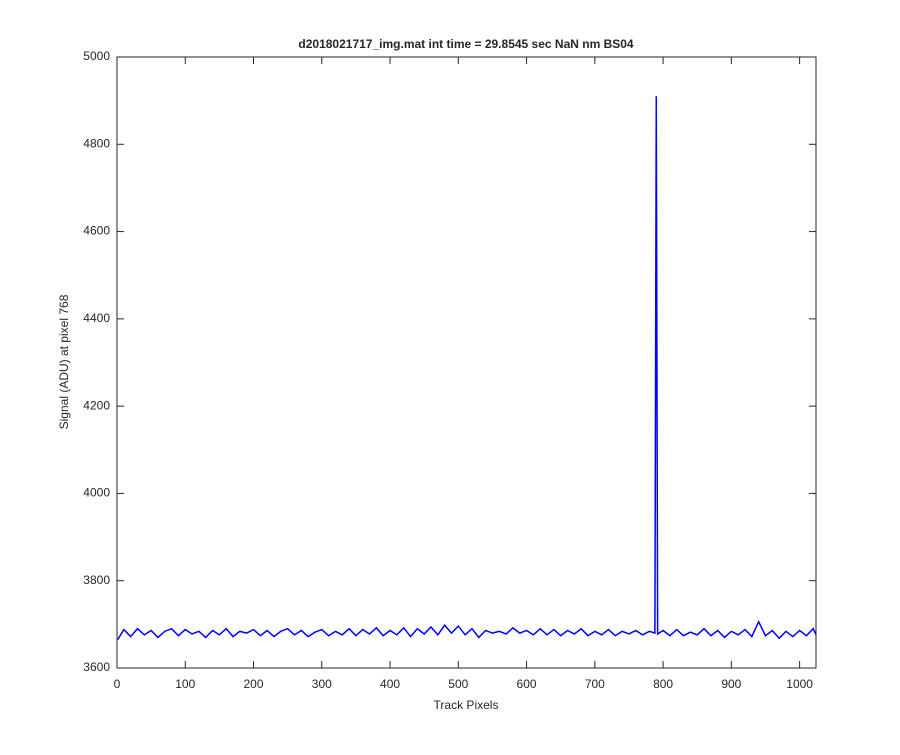  What do you see at coordinates (799, 684) in the screenshot?
I see `x-tick-label: 1000` at bounding box center [799, 684].